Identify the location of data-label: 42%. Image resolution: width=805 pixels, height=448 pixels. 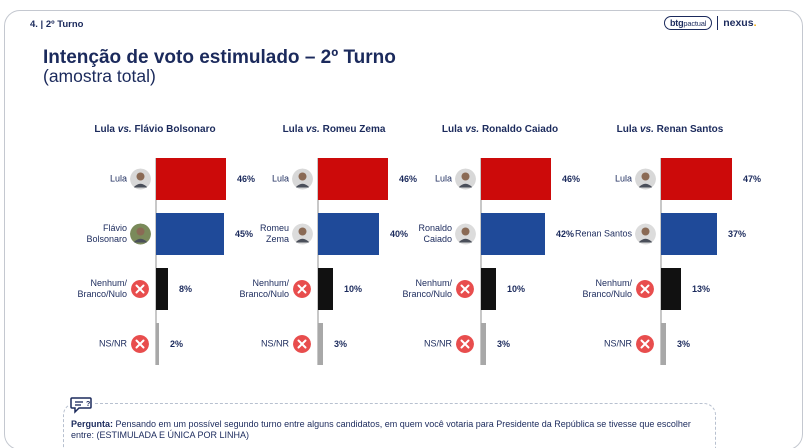
(565, 234).